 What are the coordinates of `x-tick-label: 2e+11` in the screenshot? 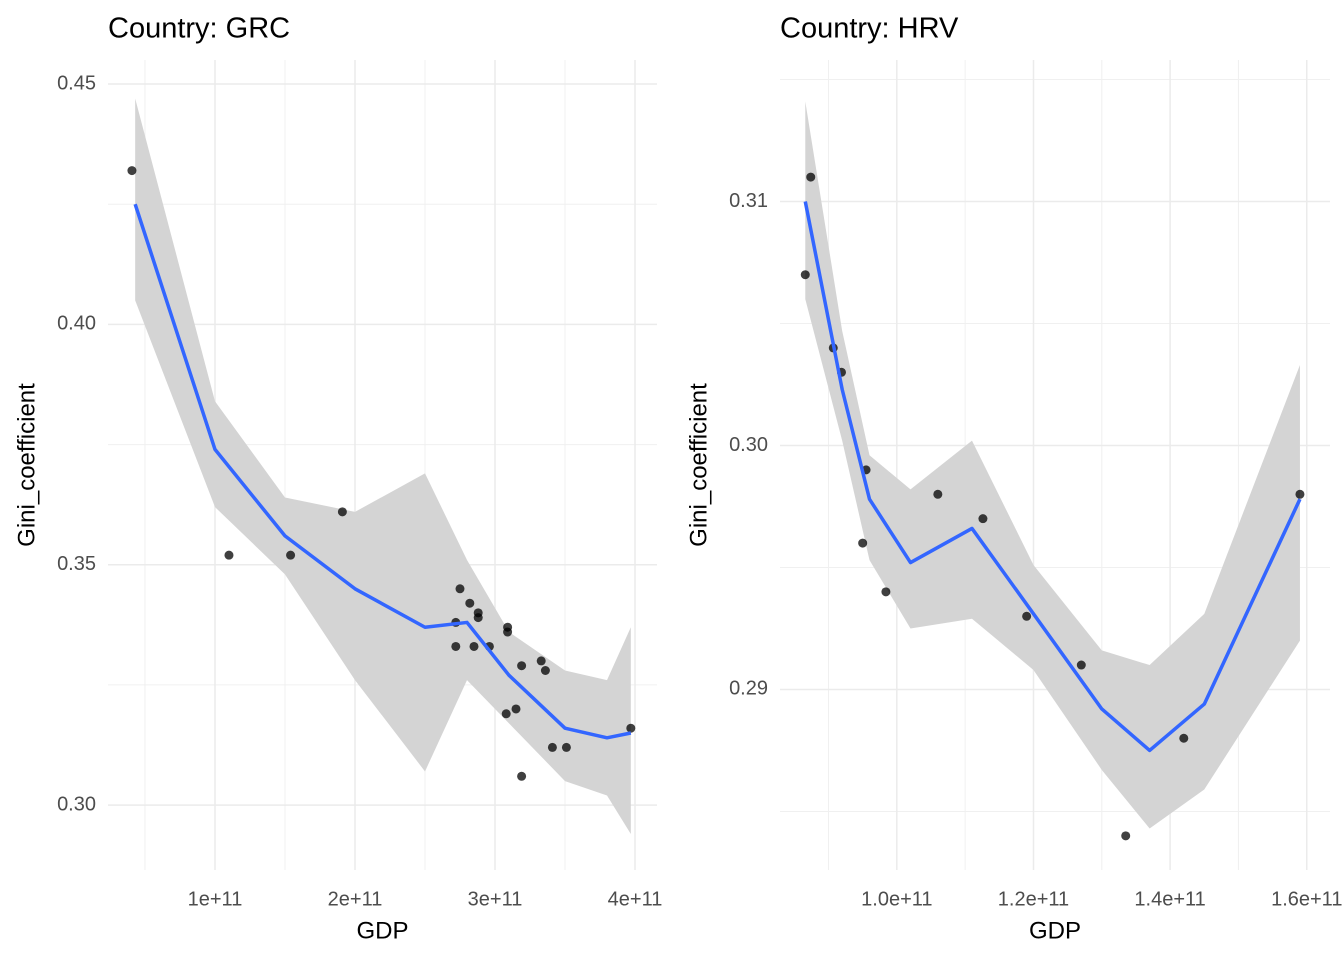 It's located at (355, 899).